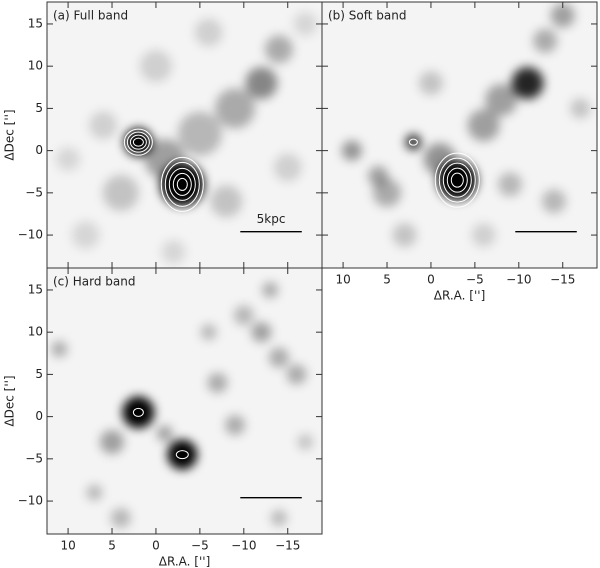 The width and height of the screenshot is (600, 568). I want to click on scale-bar-label: 5kpc, so click(271, 219).